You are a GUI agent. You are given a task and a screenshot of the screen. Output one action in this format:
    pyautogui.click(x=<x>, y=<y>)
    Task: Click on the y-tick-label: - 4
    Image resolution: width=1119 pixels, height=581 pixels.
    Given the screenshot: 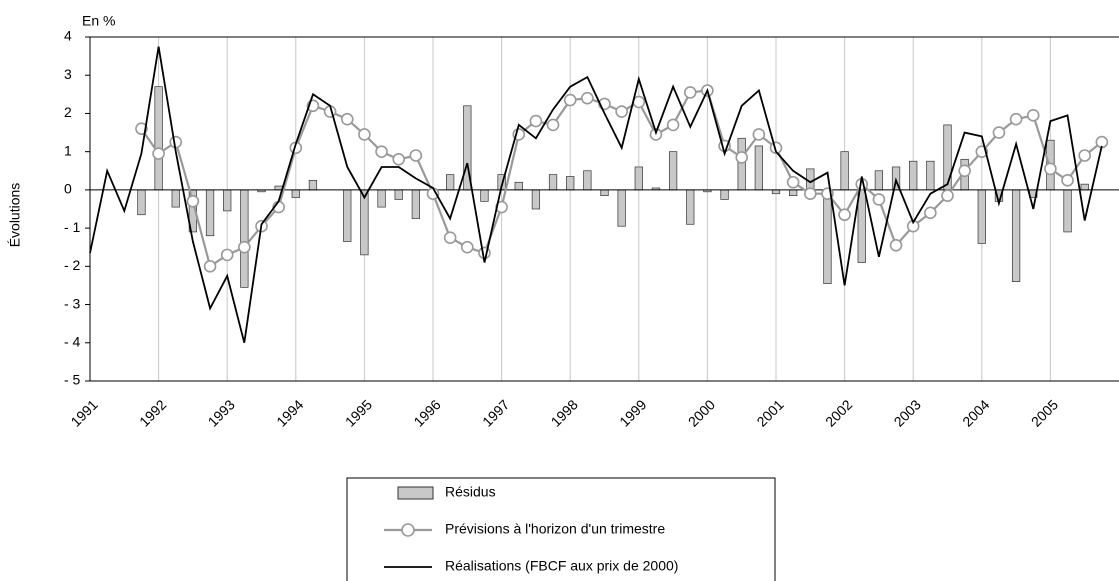 What is the action you would take?
    pyautogui.click(x=72, y=341)
    